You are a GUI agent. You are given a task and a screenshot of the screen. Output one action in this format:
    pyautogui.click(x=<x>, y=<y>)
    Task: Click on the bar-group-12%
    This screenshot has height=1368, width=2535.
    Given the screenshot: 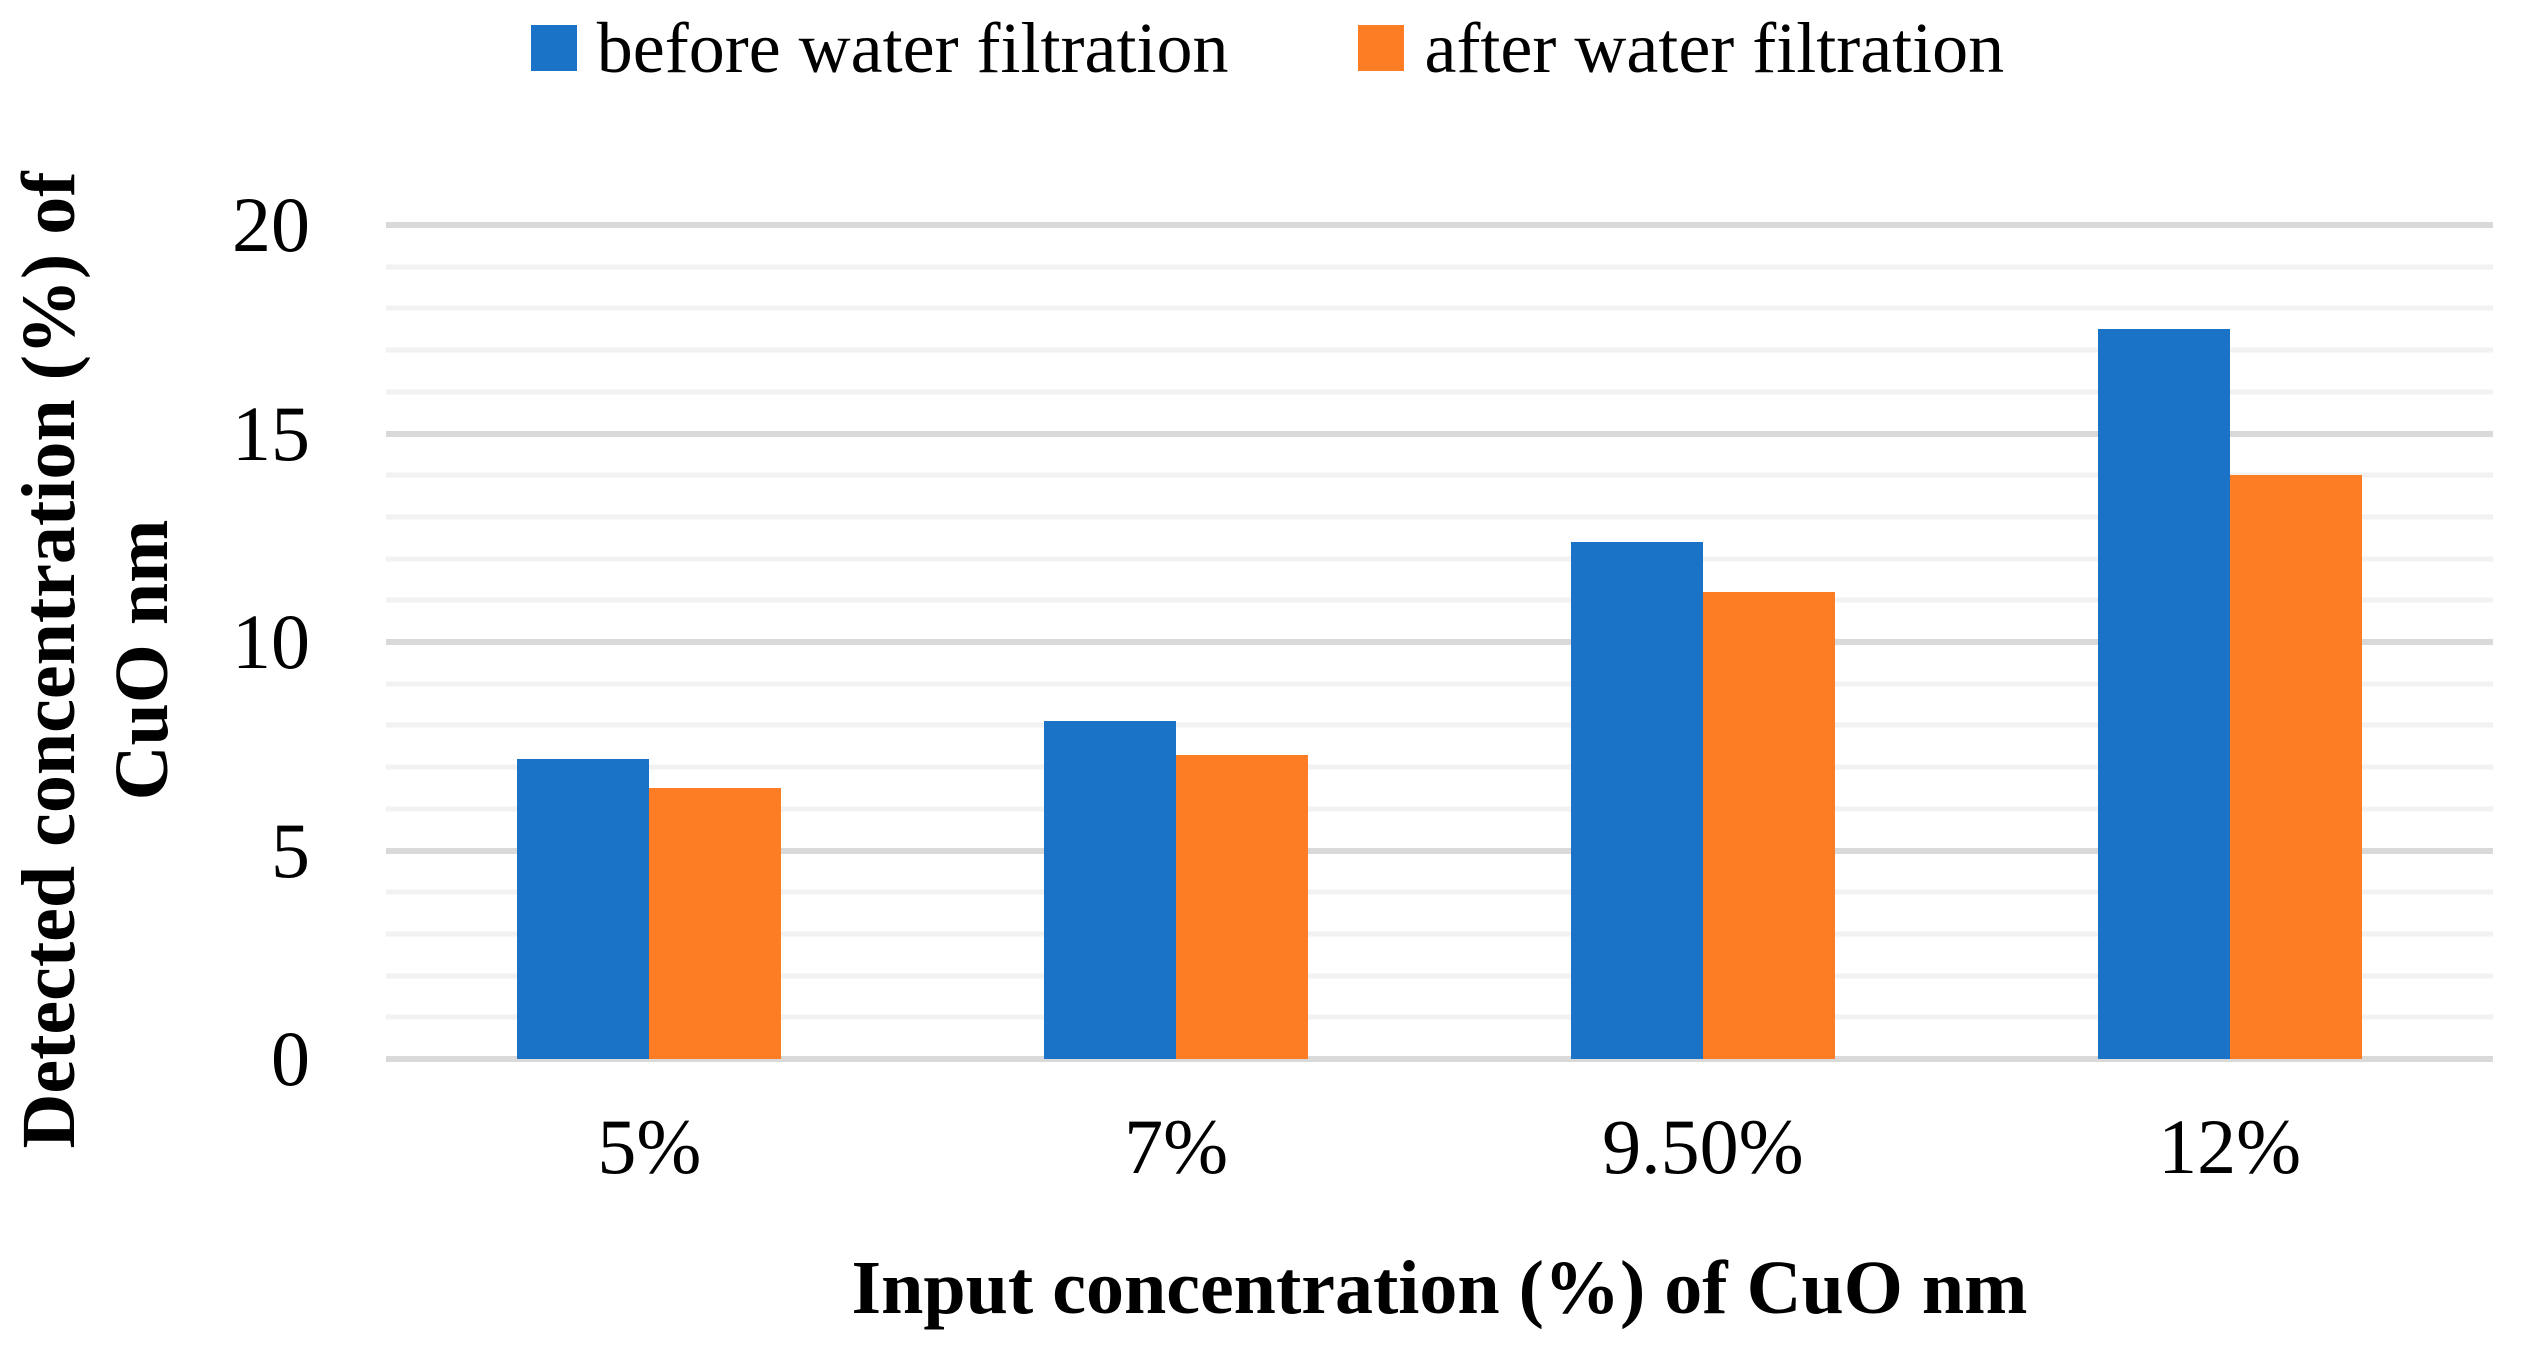 What is the action you would take?
    pyautogui.click(x=2229, y=642)
    